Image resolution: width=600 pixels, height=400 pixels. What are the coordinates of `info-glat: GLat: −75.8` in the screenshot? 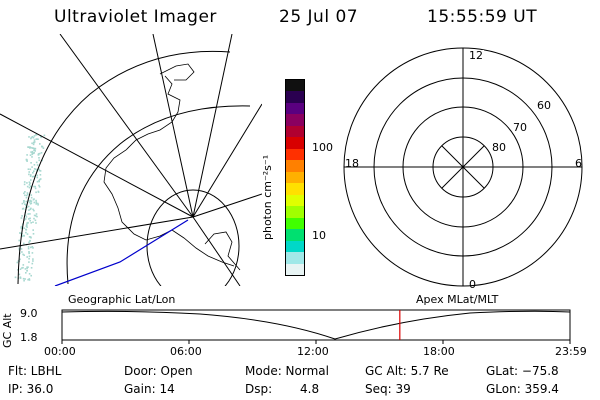 It's located at (522, 371).